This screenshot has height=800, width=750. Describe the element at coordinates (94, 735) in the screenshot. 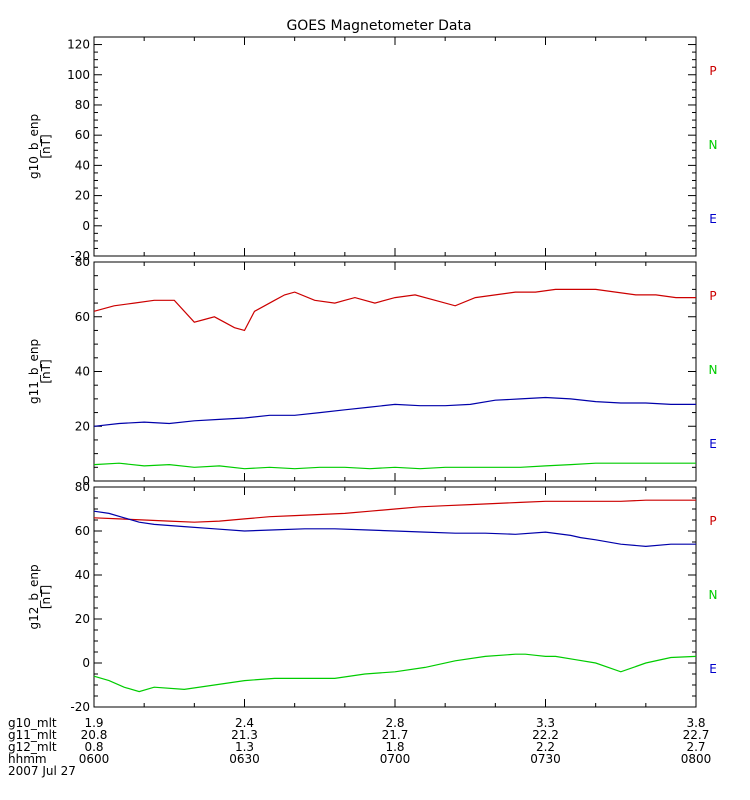

I see `x-row-value: 20.8` at that location.